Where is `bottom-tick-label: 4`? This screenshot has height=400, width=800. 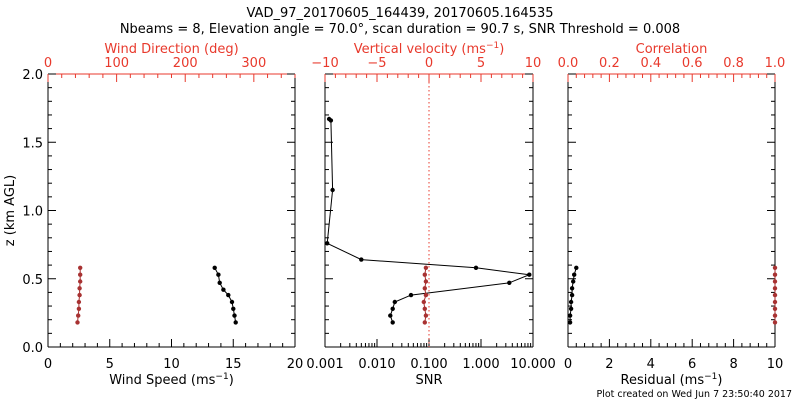
bottom-tick-label: 4 is located at coordinates (651, 364).